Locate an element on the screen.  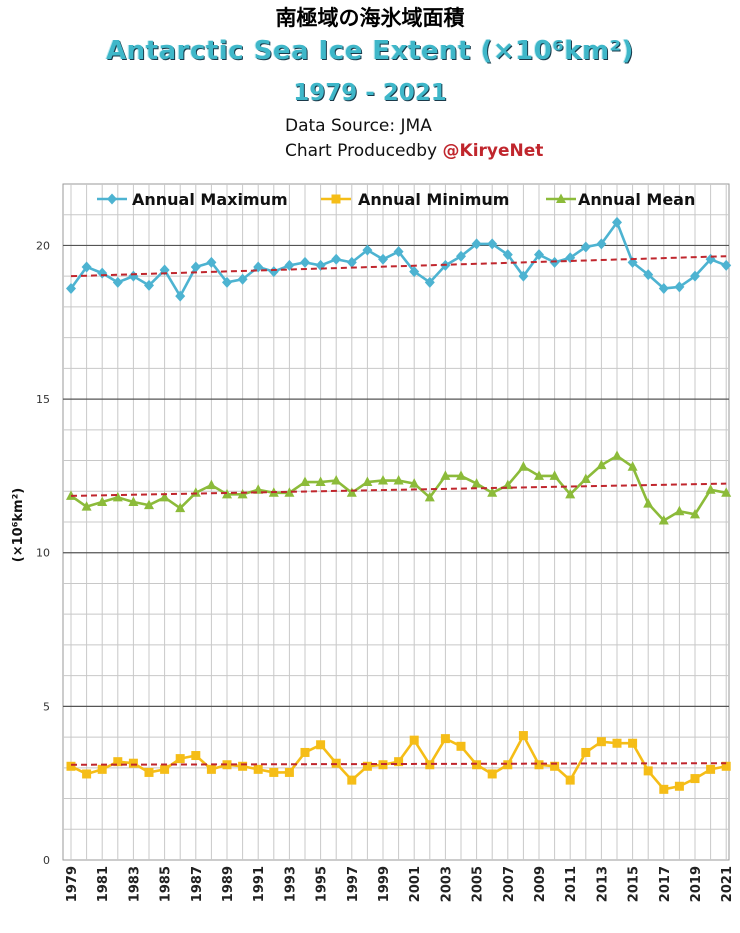
legend-item: Annual Mean is located at coordinates (620, 199).